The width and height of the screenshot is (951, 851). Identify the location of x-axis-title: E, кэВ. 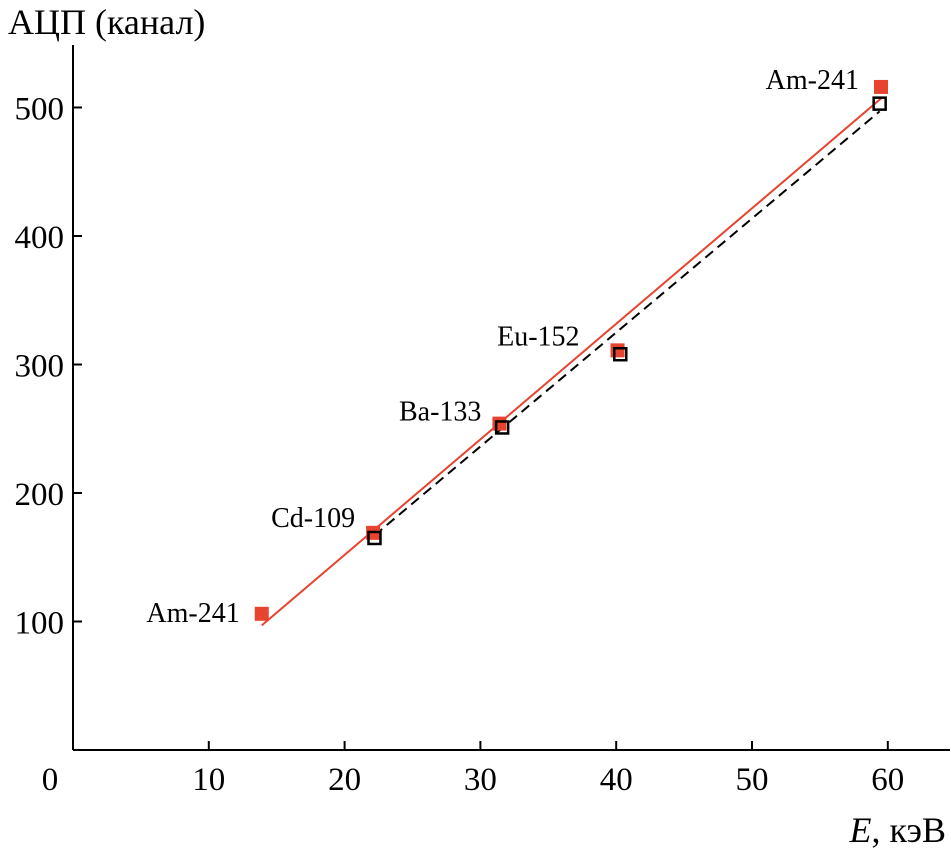
(897, 830).